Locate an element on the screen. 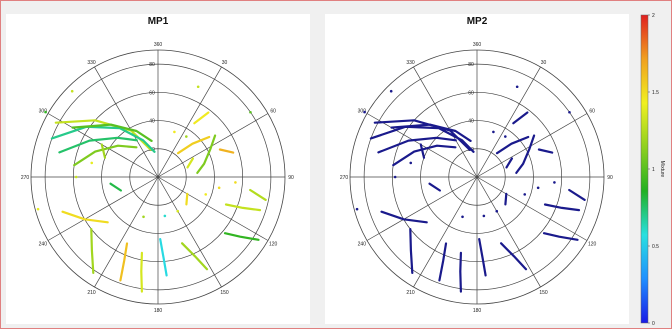  radius-label: 60 is located at coordinates (152, 93).